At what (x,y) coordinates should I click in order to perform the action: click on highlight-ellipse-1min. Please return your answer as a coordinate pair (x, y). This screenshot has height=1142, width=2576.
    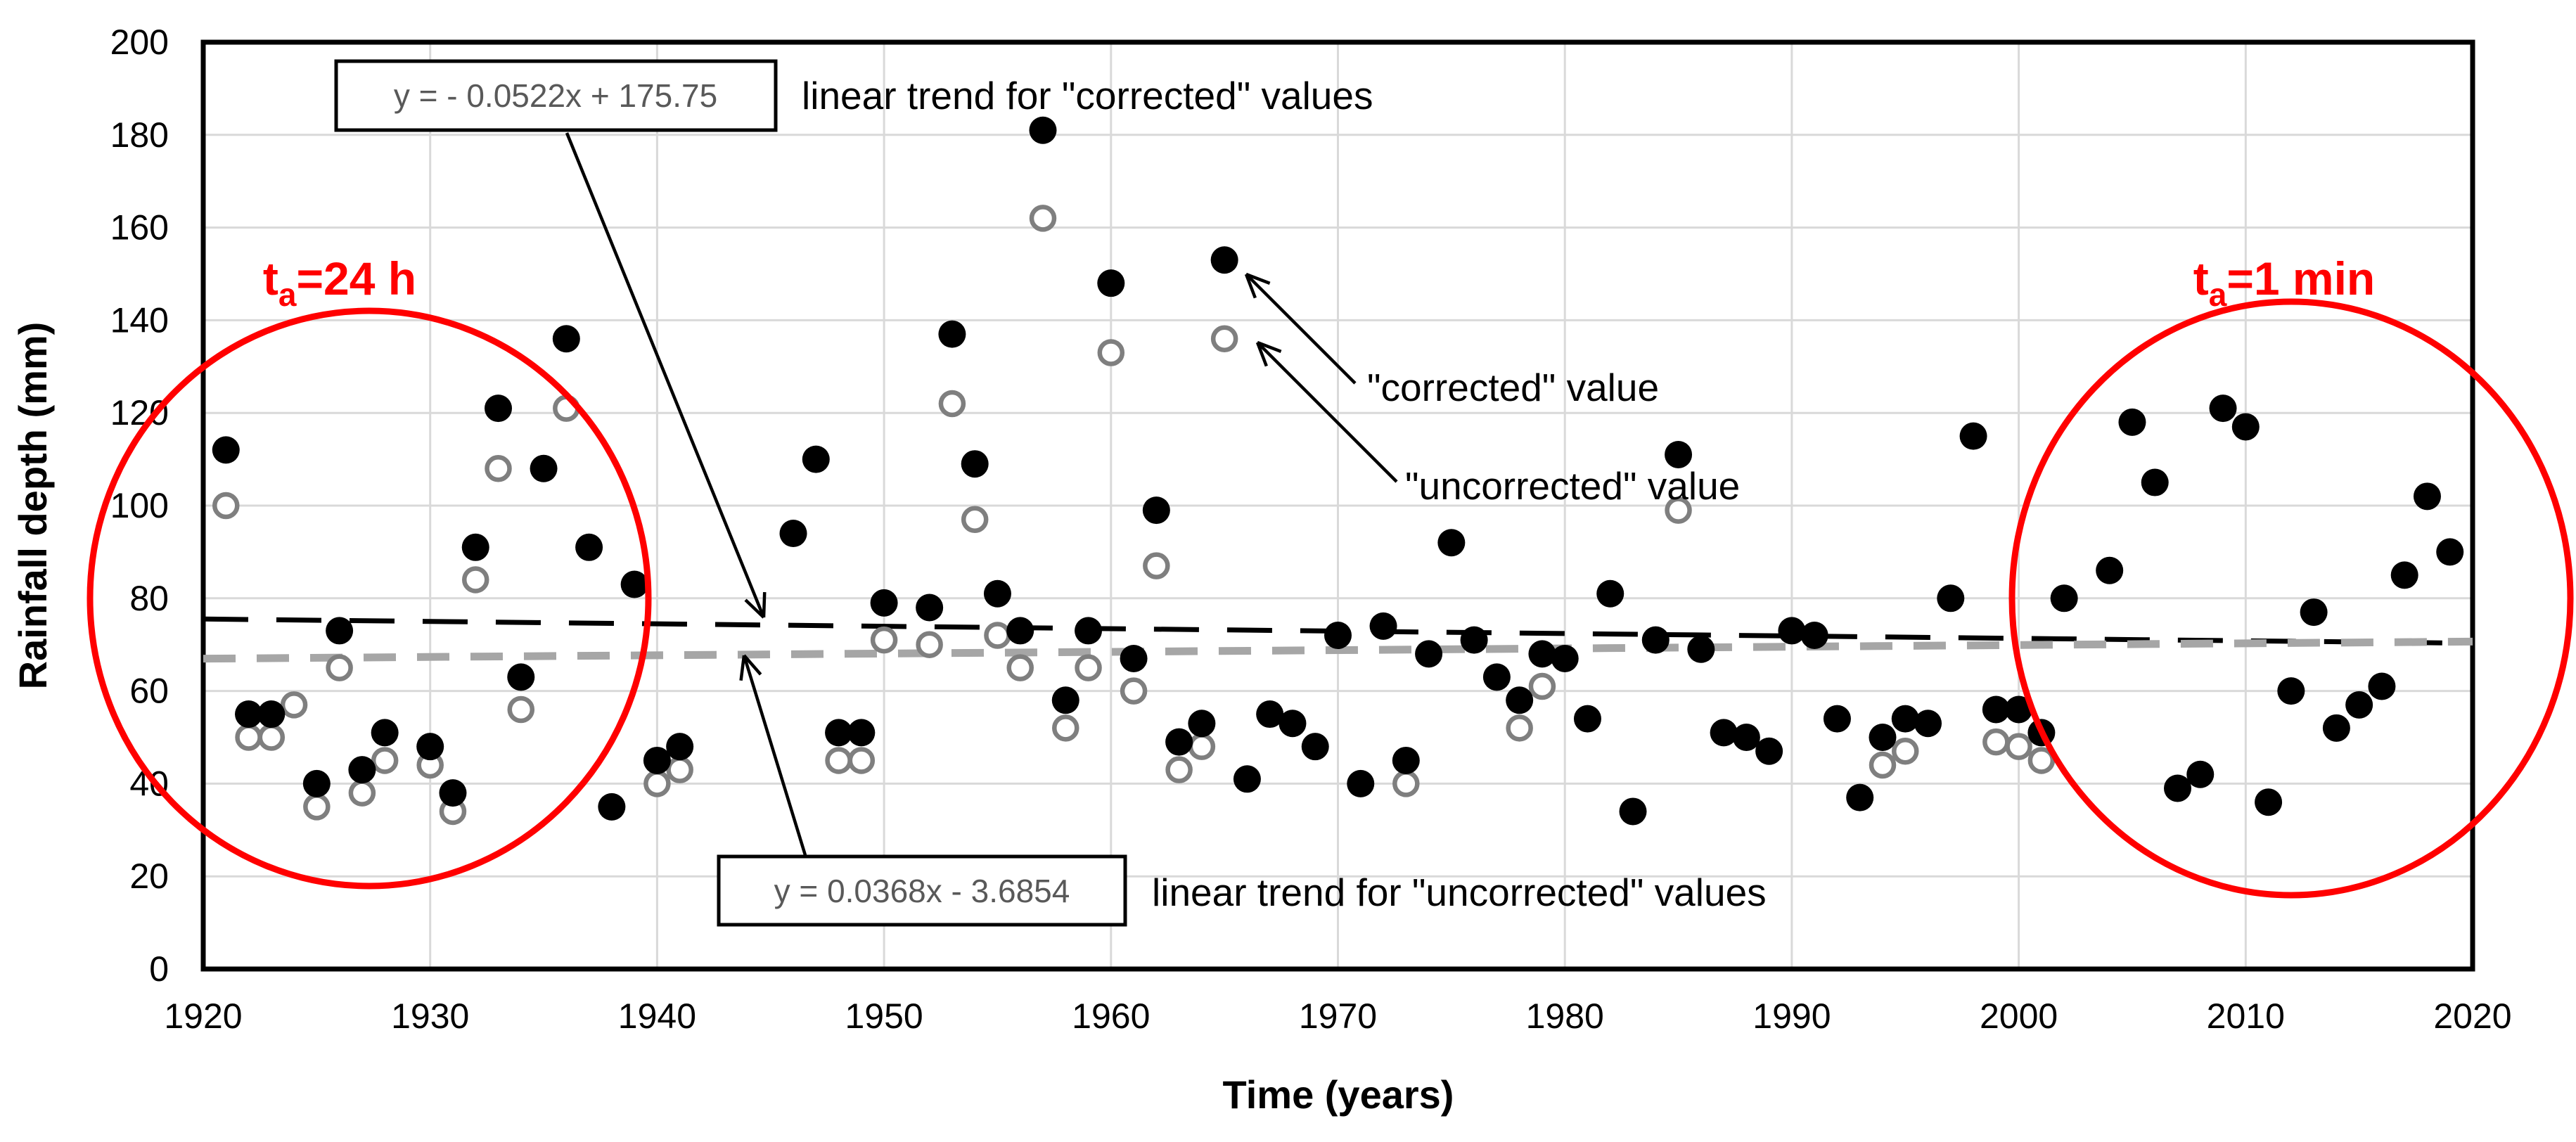
    Looking at the image, I should click on (2291, 598).